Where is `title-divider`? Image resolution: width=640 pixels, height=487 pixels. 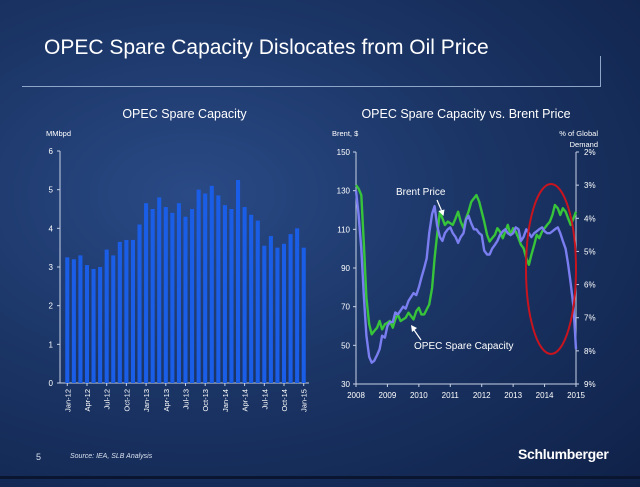 title-divider is located at coordinates (311, 86).